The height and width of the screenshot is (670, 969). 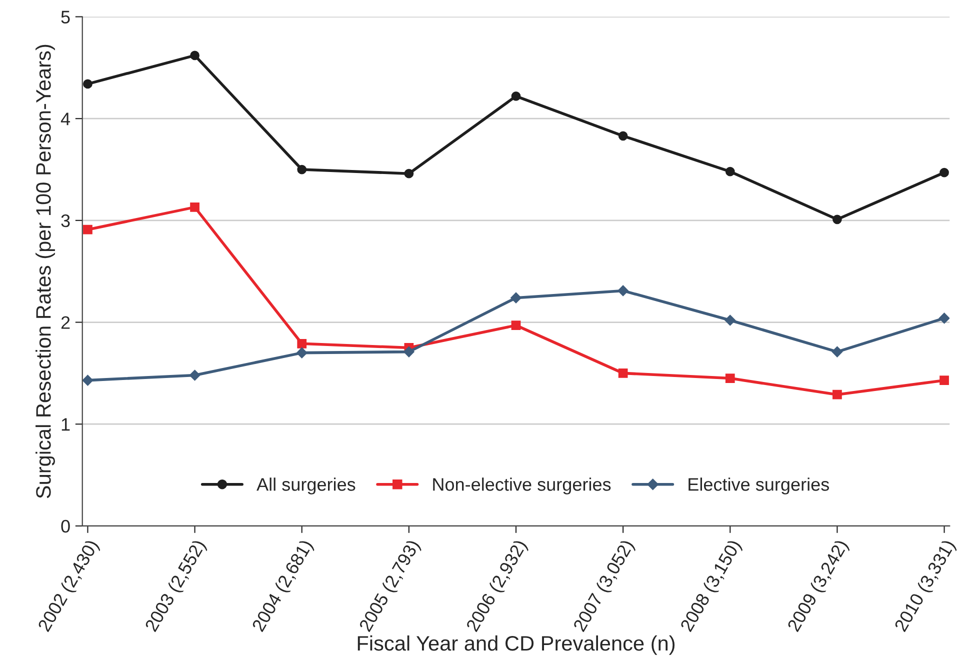 What do you see at coordinates (45, 271) in the screenshot?
I see `y-axis-title: Surgical Resection Rates (per 100 Person-Years)` at bounding box center [45, 271].